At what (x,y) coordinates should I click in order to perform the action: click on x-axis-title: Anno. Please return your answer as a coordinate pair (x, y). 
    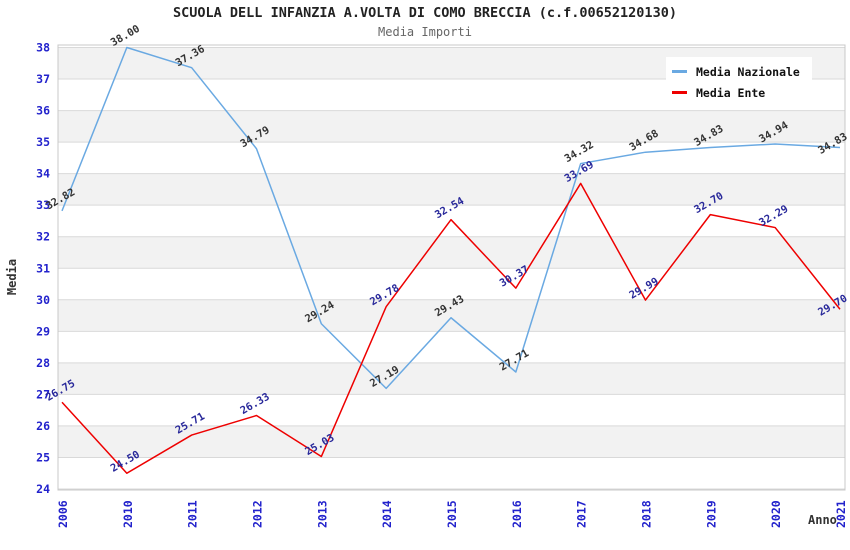
    Looking at the image, I should click on (822, 520).